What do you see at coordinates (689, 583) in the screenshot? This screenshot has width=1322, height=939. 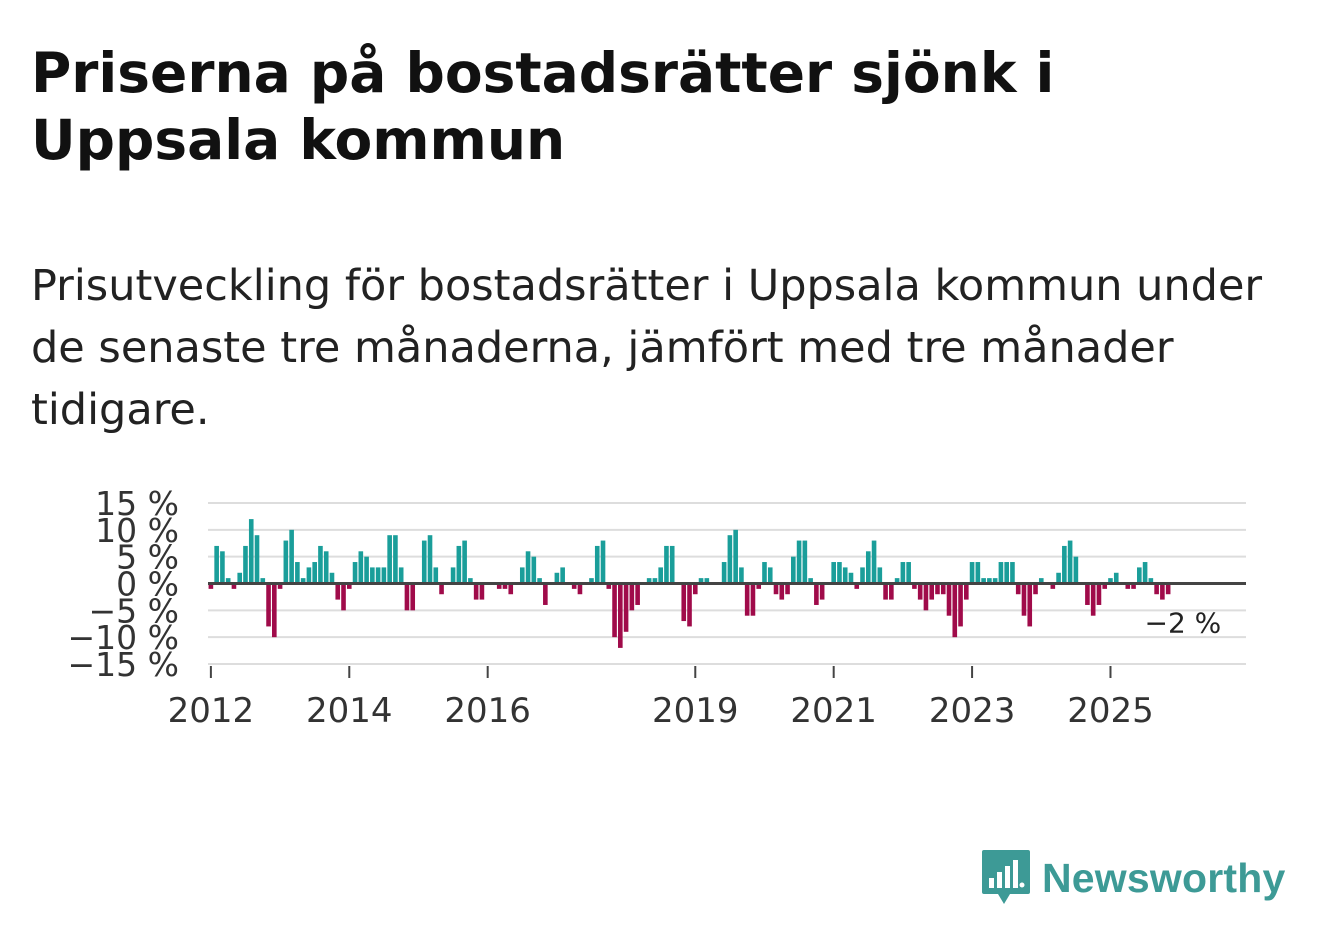 I see `bars` at bounding box center [689, 583].